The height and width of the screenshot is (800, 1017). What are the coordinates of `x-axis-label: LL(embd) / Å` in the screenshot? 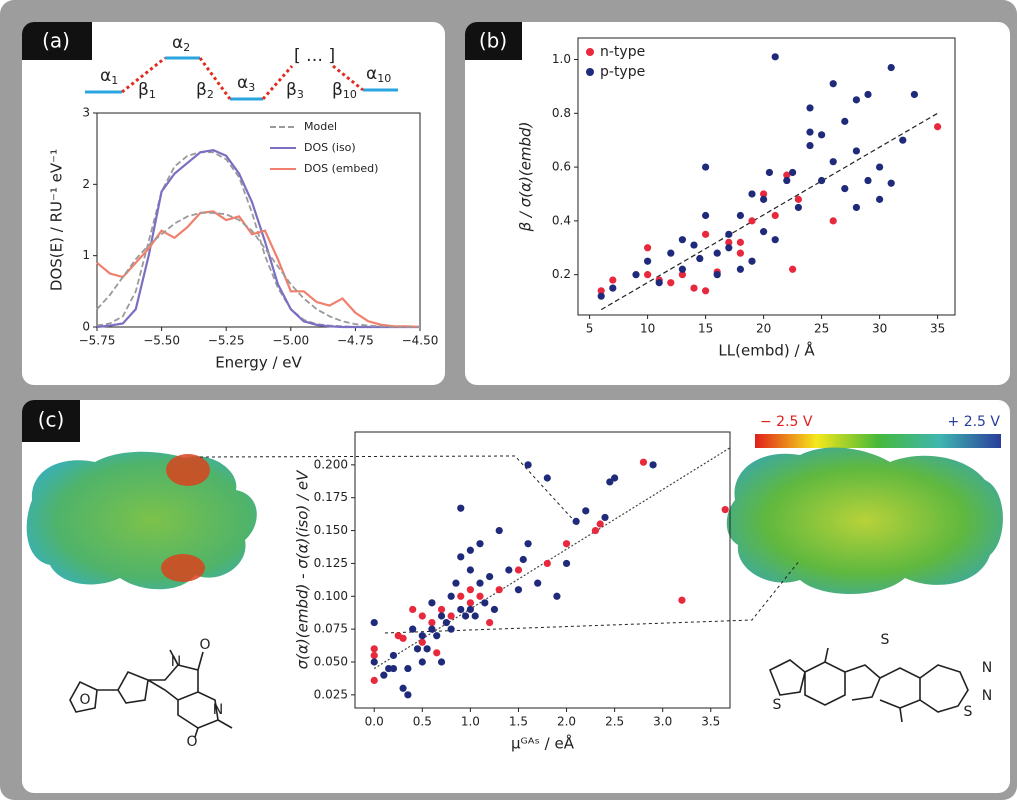 It's located at (766, 350).